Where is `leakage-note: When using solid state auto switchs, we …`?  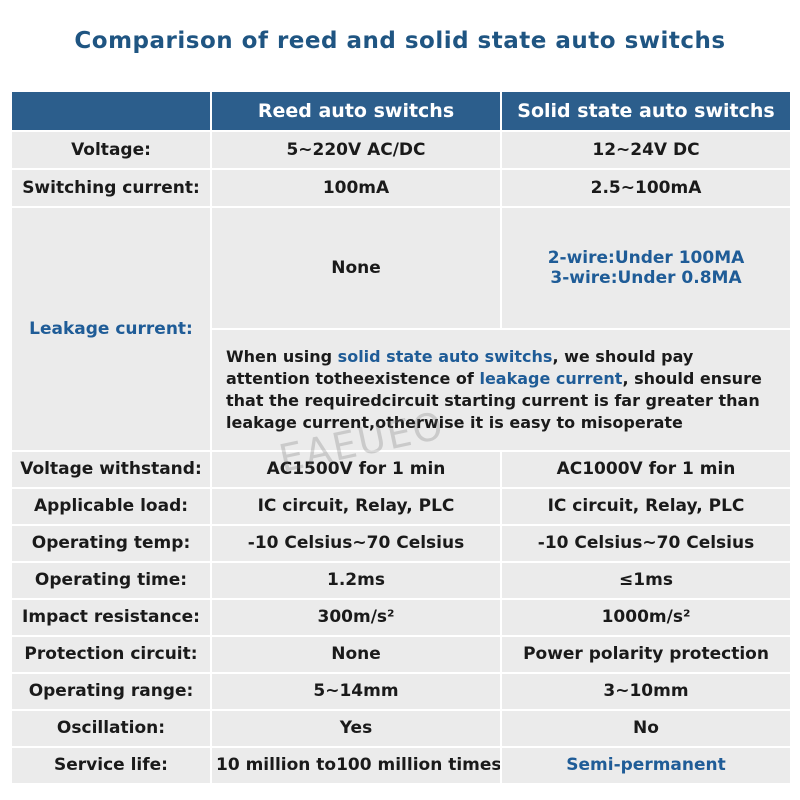 leakage-note: When using solid state auto switchs, we … is located at coordinates (501, 390).